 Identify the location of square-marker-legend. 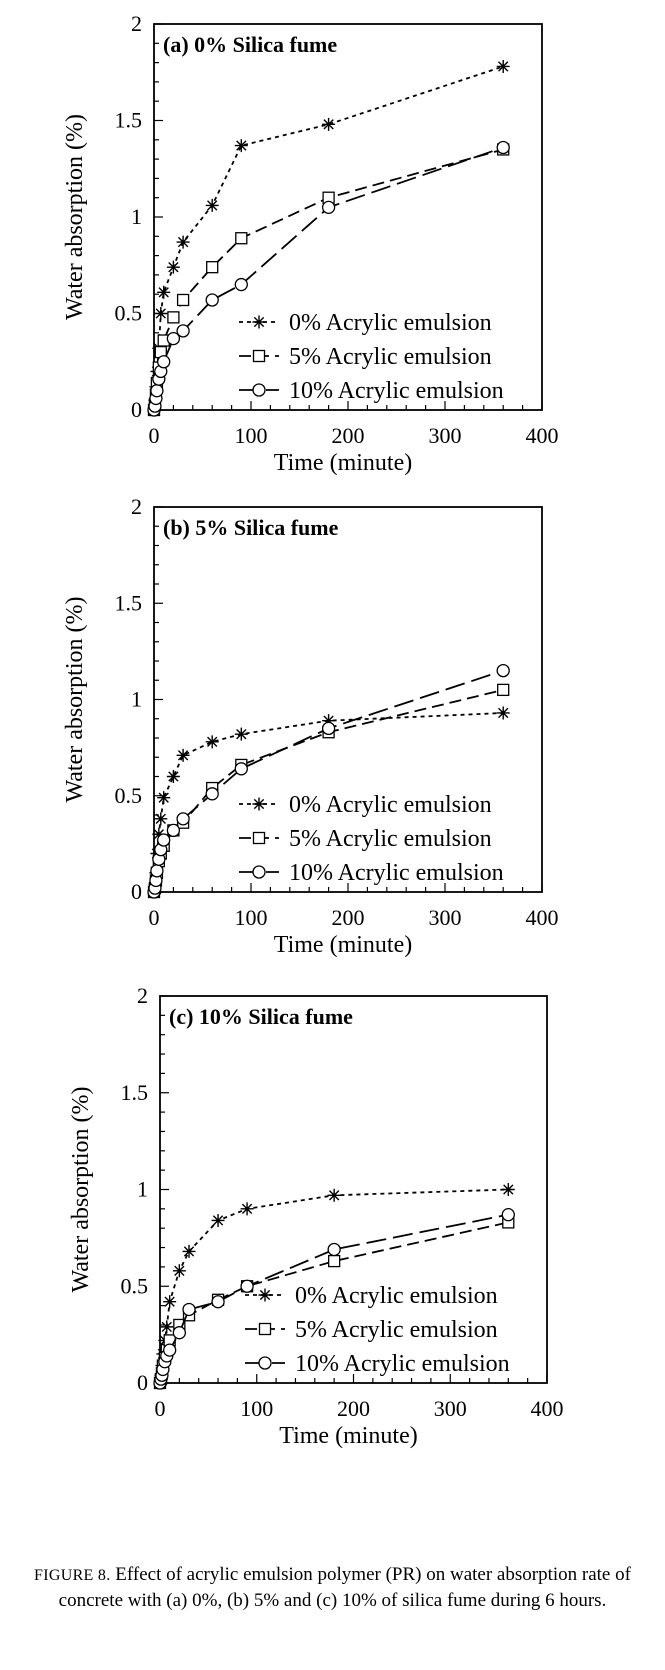
(259, 356).